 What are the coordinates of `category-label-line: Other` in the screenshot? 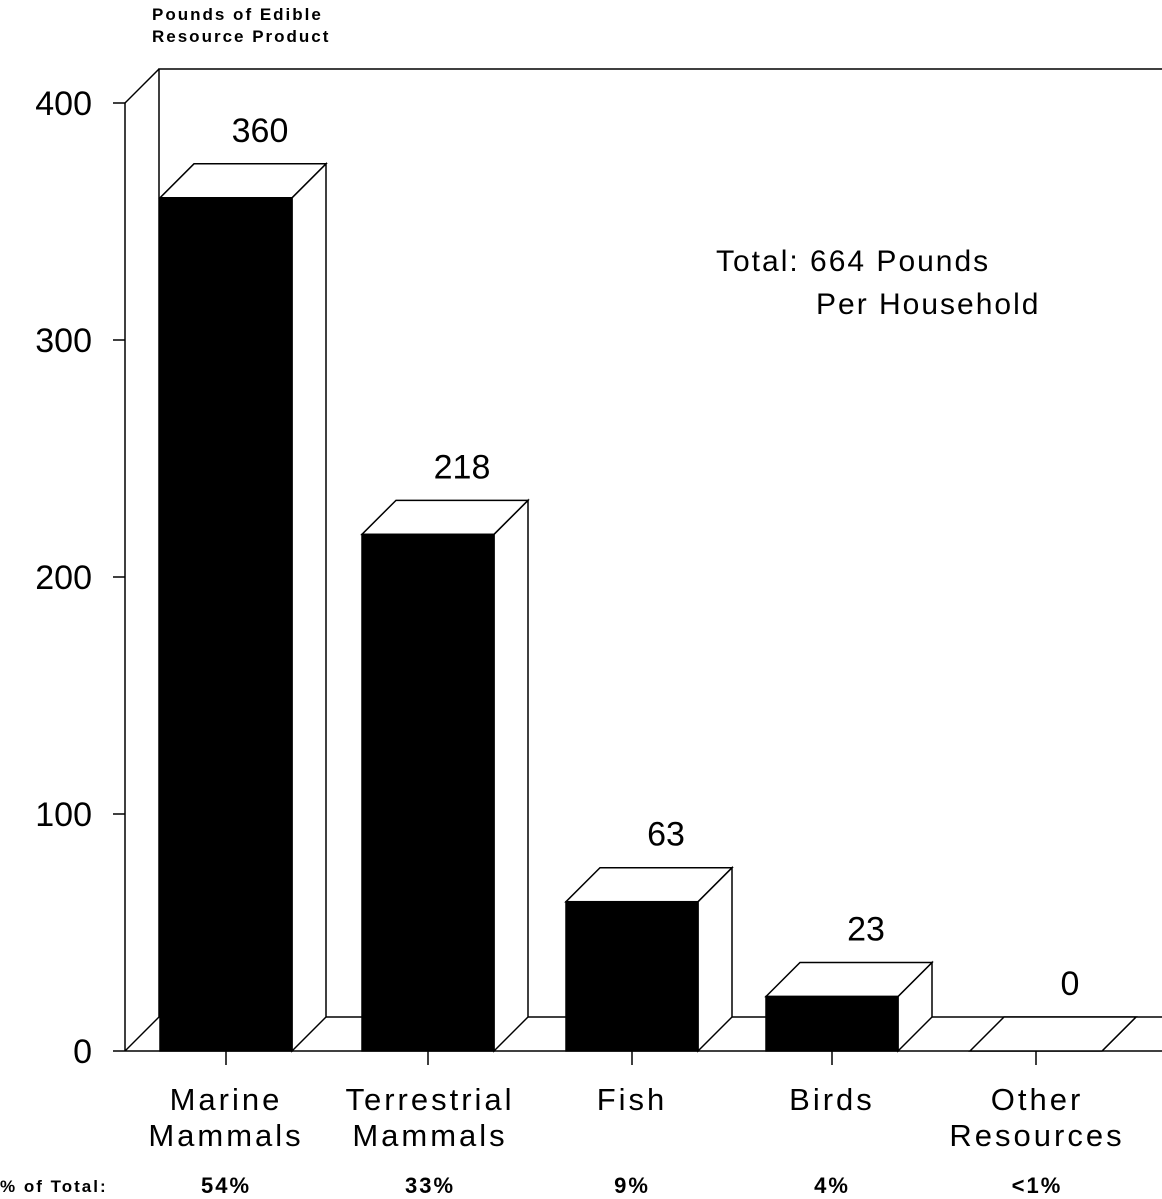 It's located at (1037, 1099).